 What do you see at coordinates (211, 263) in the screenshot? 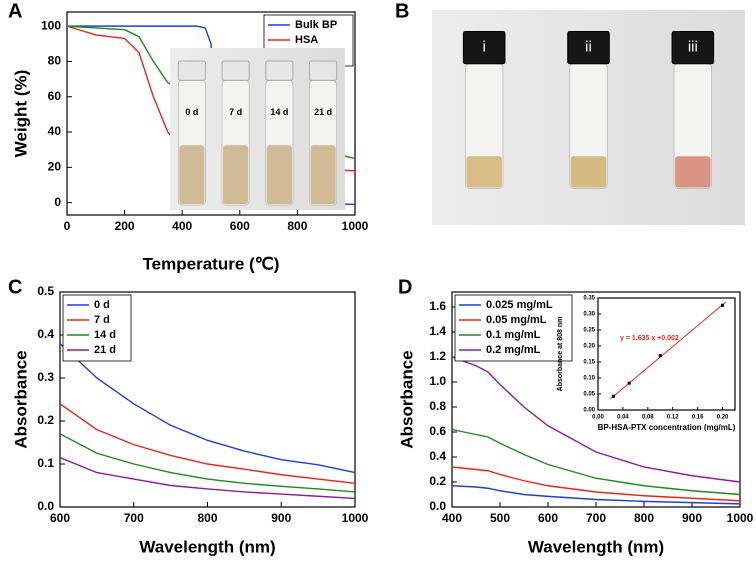
I see `x-axis-label: Temperature (℃)` at bounding box center [211, 263].